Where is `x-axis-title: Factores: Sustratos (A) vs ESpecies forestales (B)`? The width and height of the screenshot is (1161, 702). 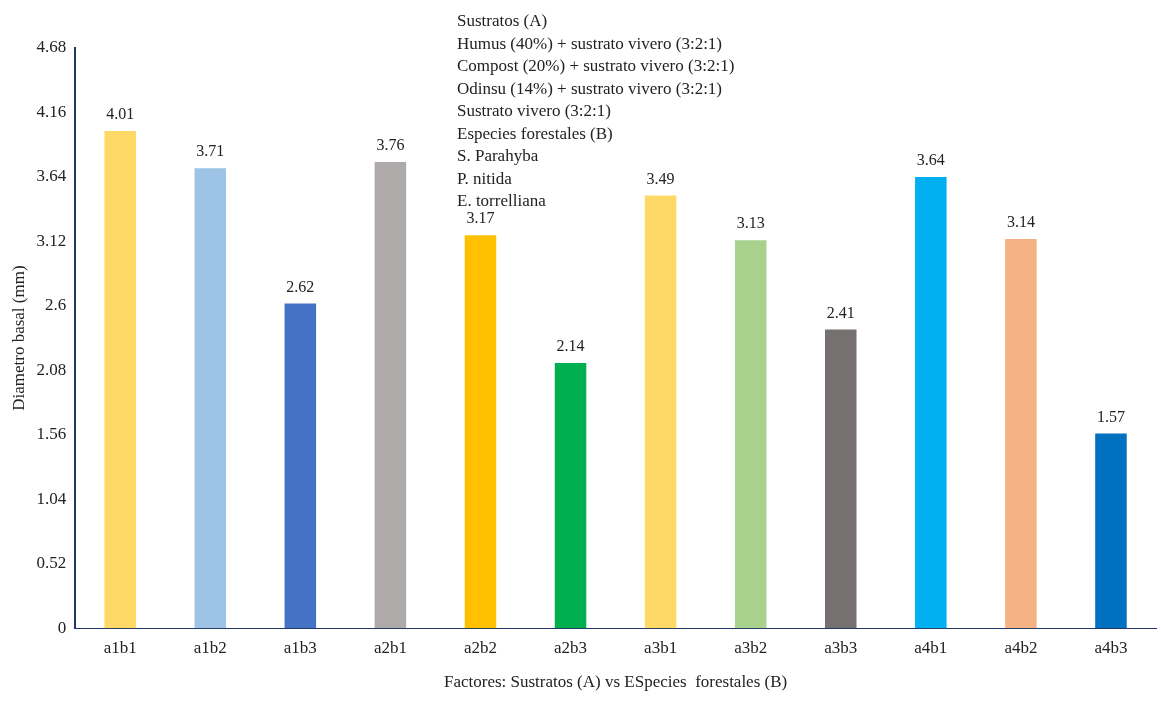 x-axis-title: Factores: Sustratos (A) vs ESpecies forestales (B) is located at coordinates (615, 682).